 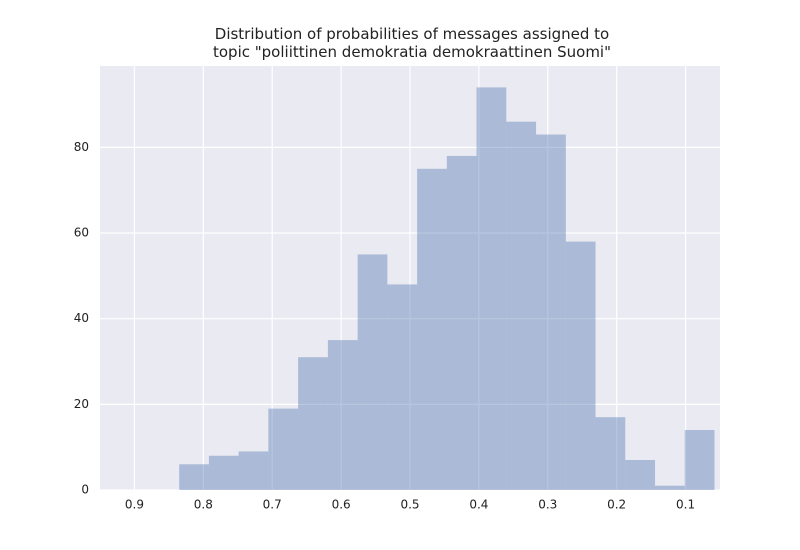 What do you see at coordinates (409, 505) in the screenshot?
I see `x-tick-label: 0.5` at bounding box center [409, 505].